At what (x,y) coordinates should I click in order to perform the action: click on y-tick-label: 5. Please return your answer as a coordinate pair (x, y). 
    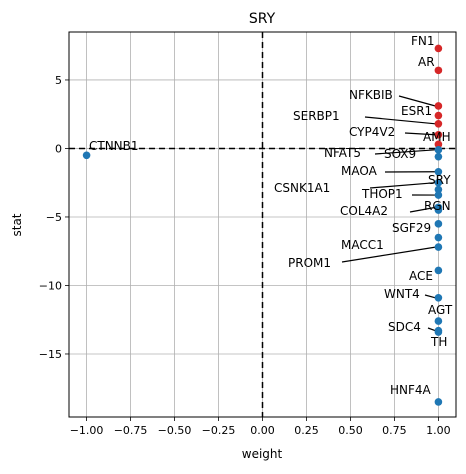
    Looking at the image, I should click on (58, 80).